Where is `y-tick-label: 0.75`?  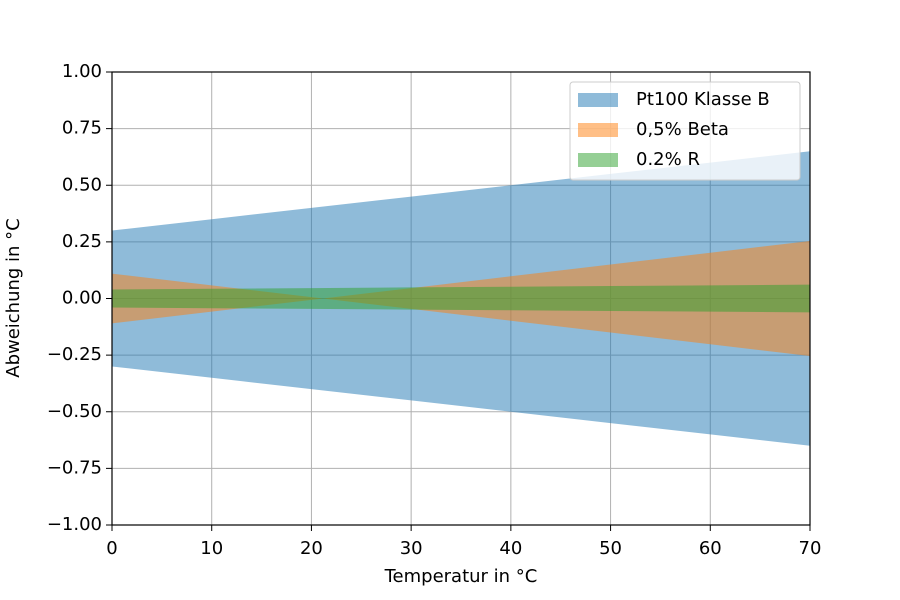 y-tick-label: 0.75 is located at coordinates (82, 128).